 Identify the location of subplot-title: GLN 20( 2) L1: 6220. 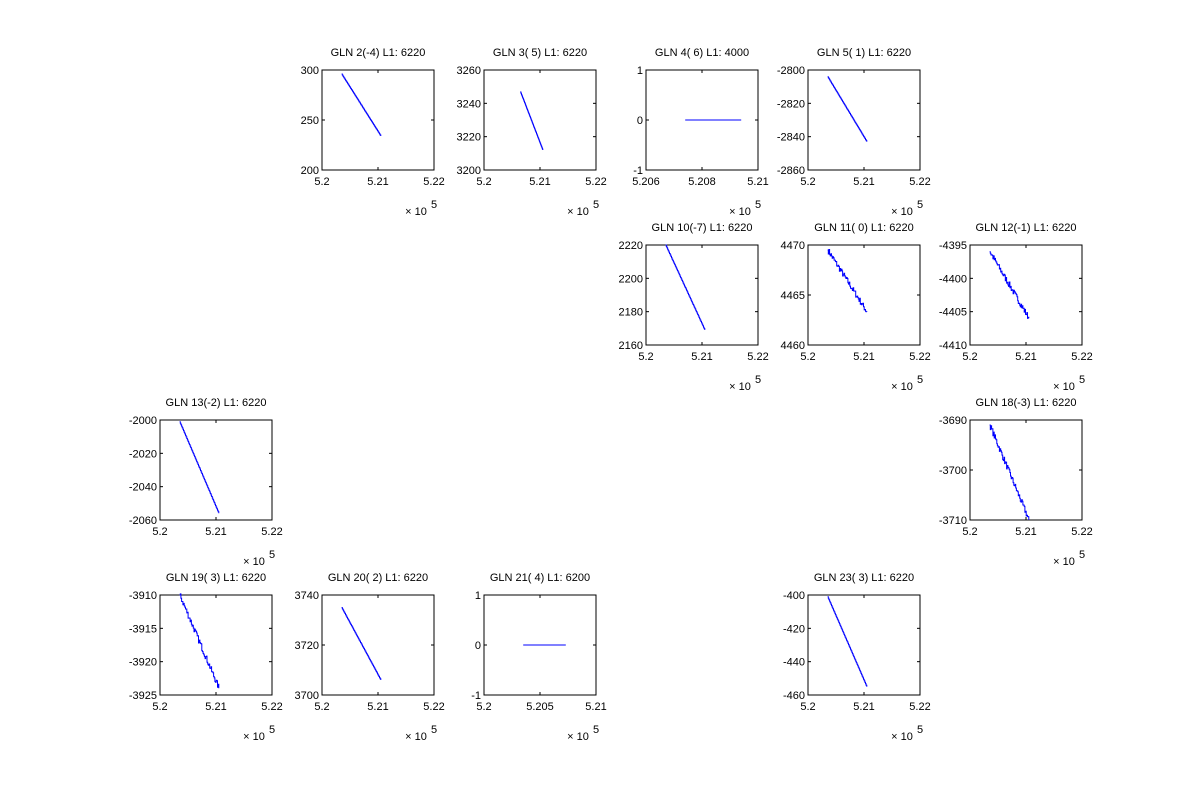
(378, 578).